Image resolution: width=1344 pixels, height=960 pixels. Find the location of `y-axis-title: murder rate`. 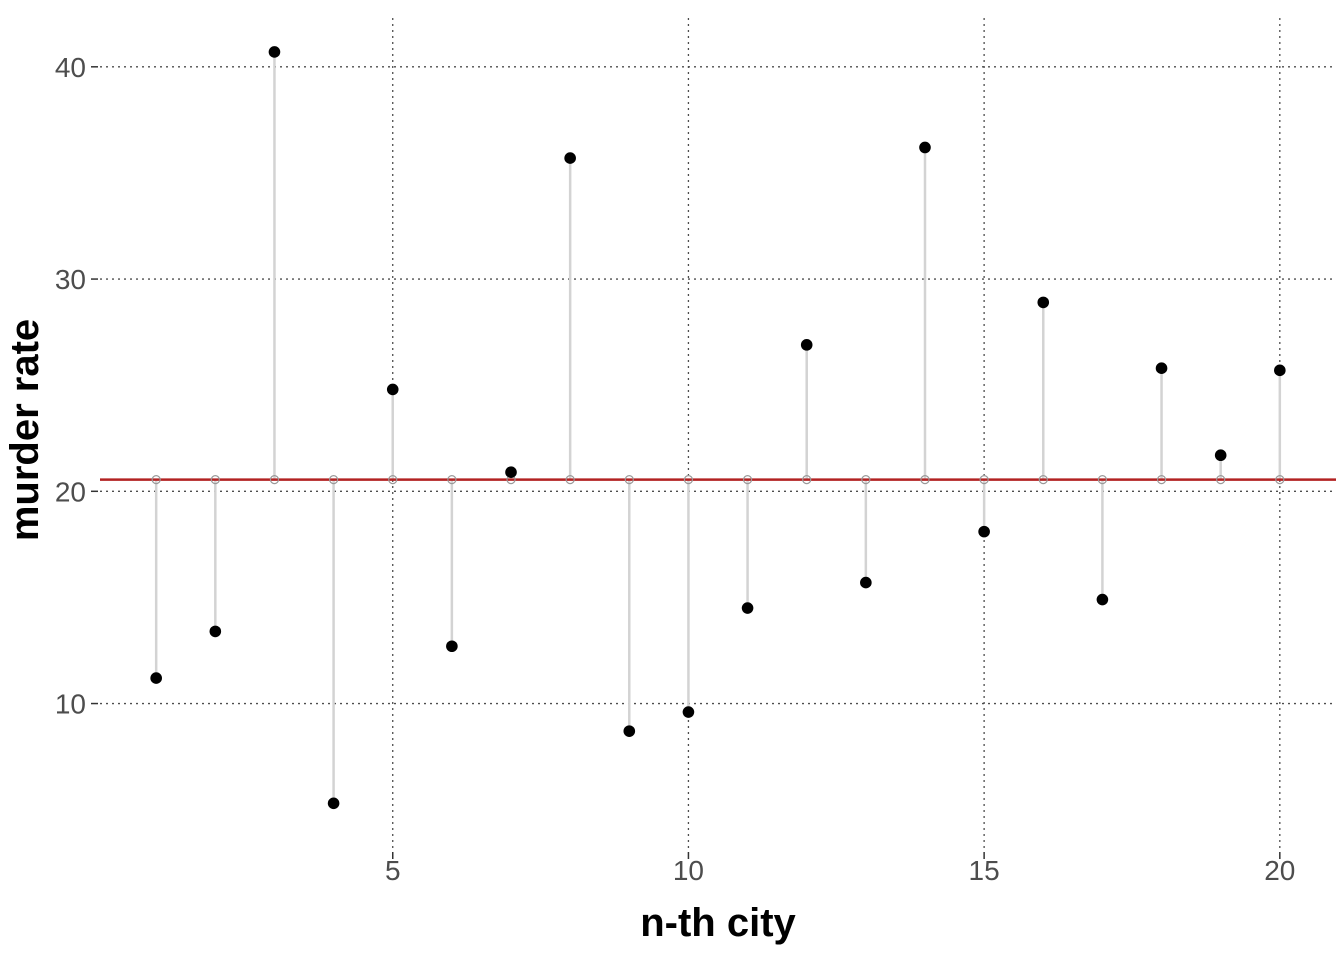

y-axis-title: murder rate is located at coordinates (25, 430).